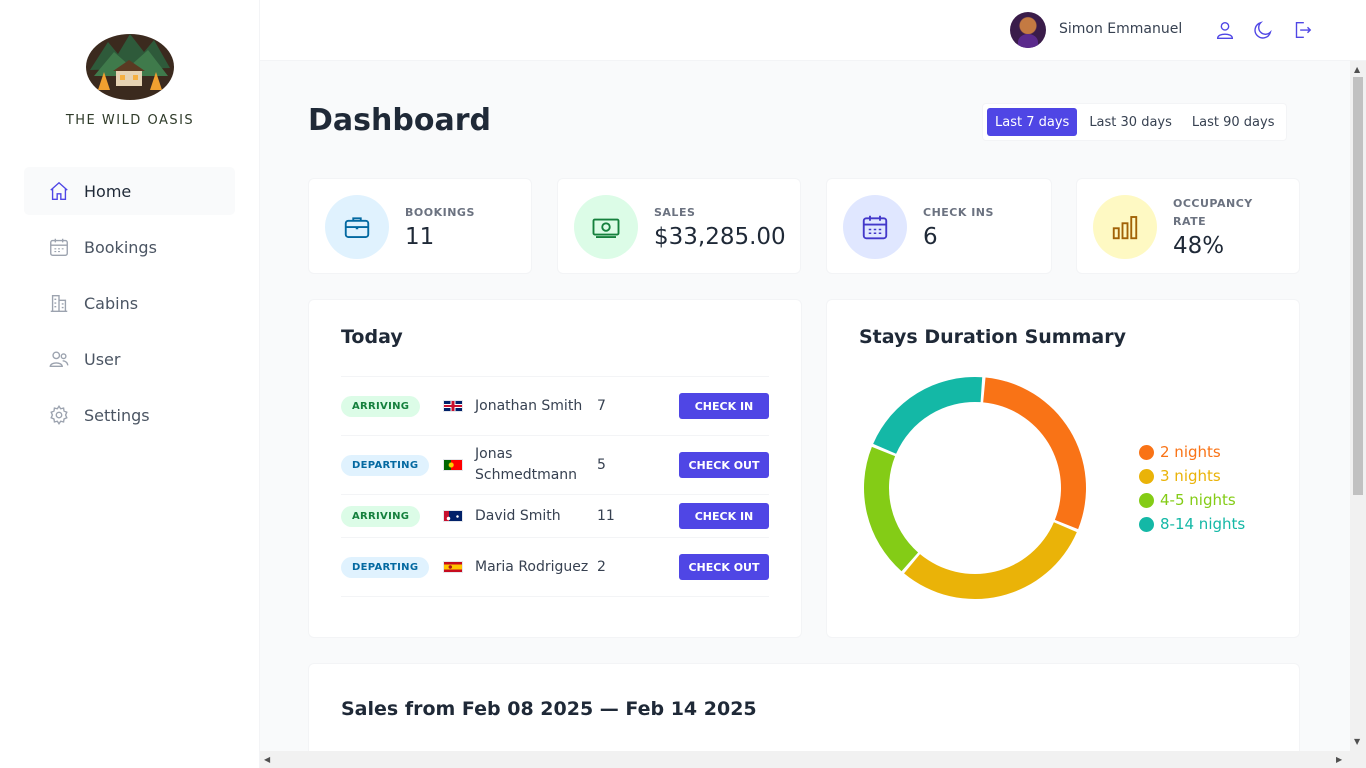  I want to click on stat-value: 48%, so click(1199, 246).